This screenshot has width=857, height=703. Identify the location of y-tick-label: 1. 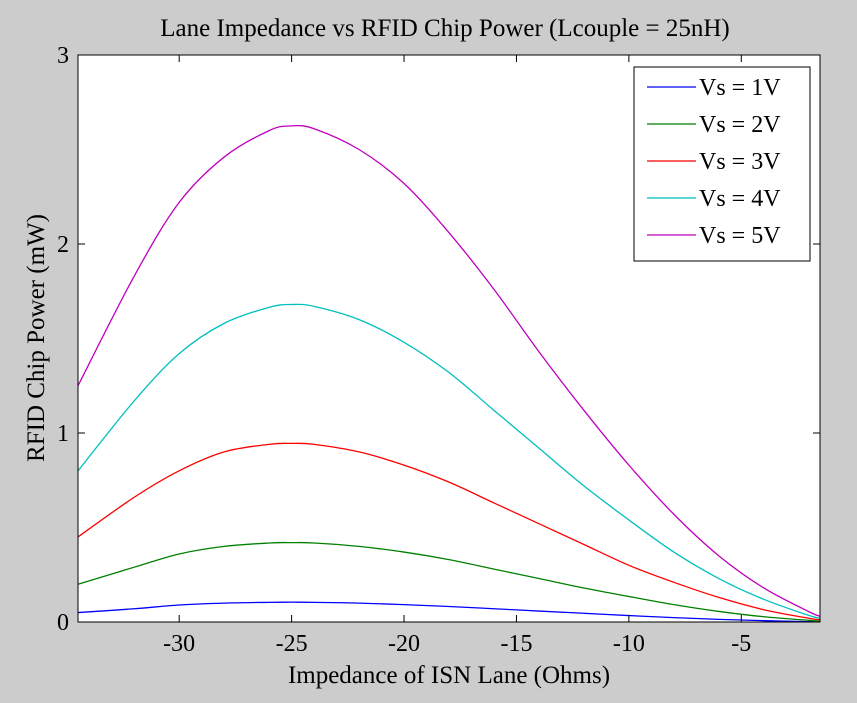
(63, 434).